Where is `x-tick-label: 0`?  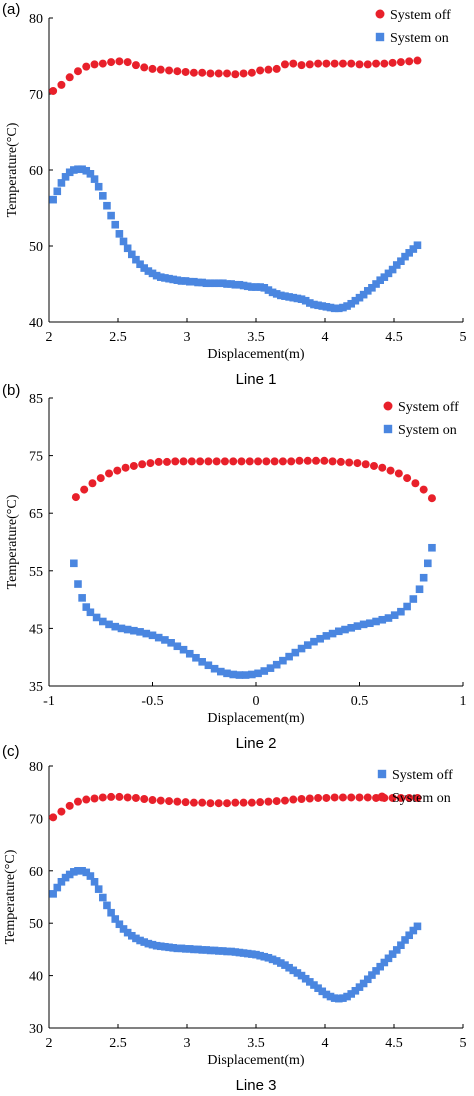 x-tick-label: 0 is located at coordinates (256, 701).